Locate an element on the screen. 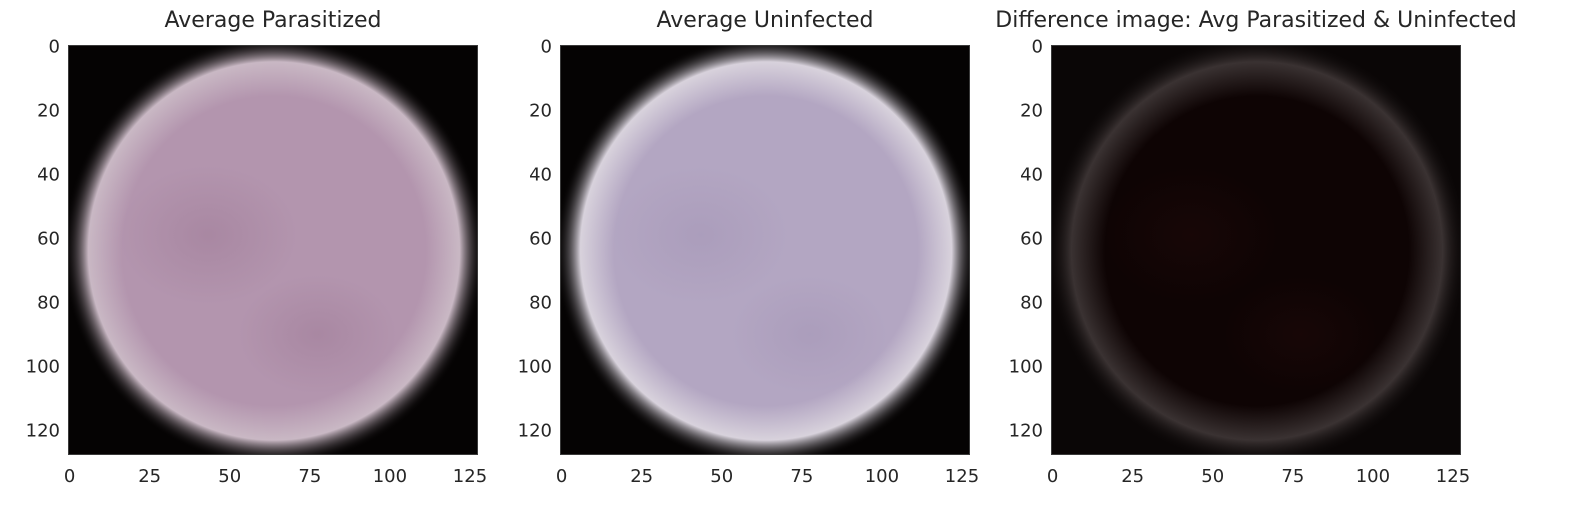 This screenshot has width=1571, height=506. panel-title: Average Parasitized is located at coordinates (273, 20).